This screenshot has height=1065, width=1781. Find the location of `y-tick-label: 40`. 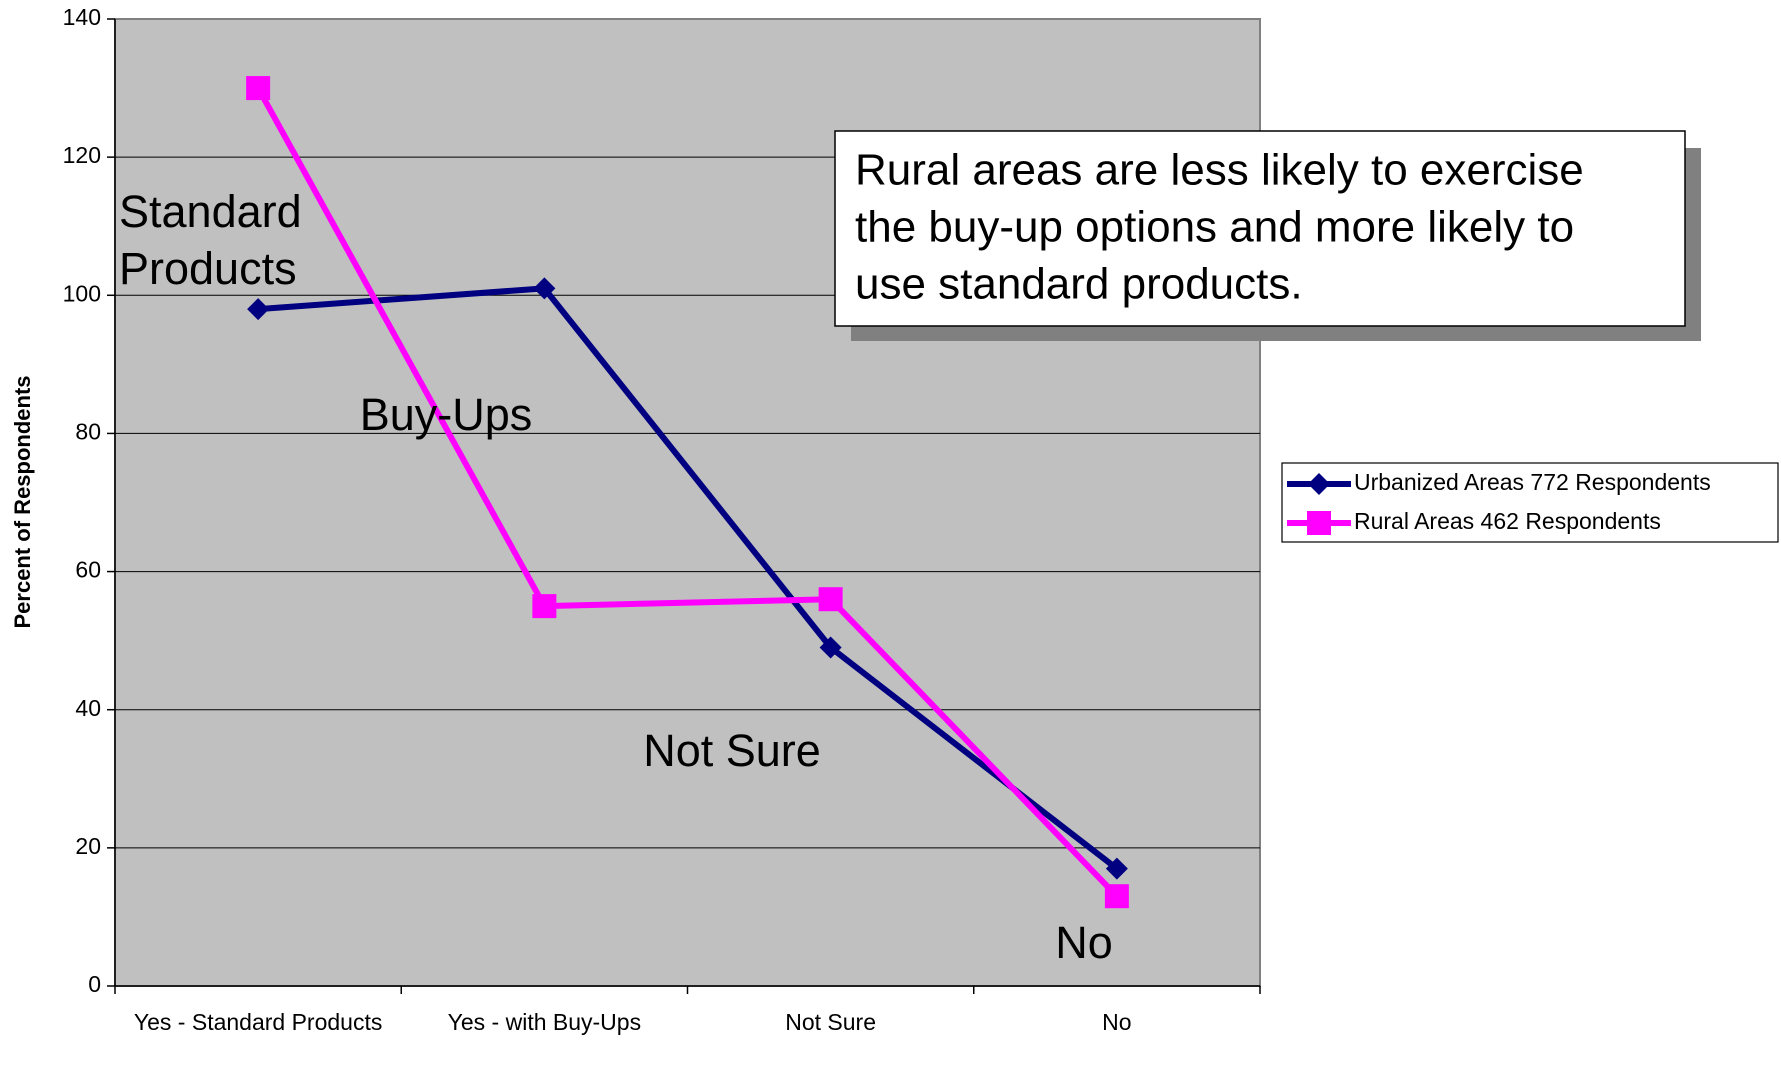

y-tick-label: 40 is located at coordinates (88, 708).